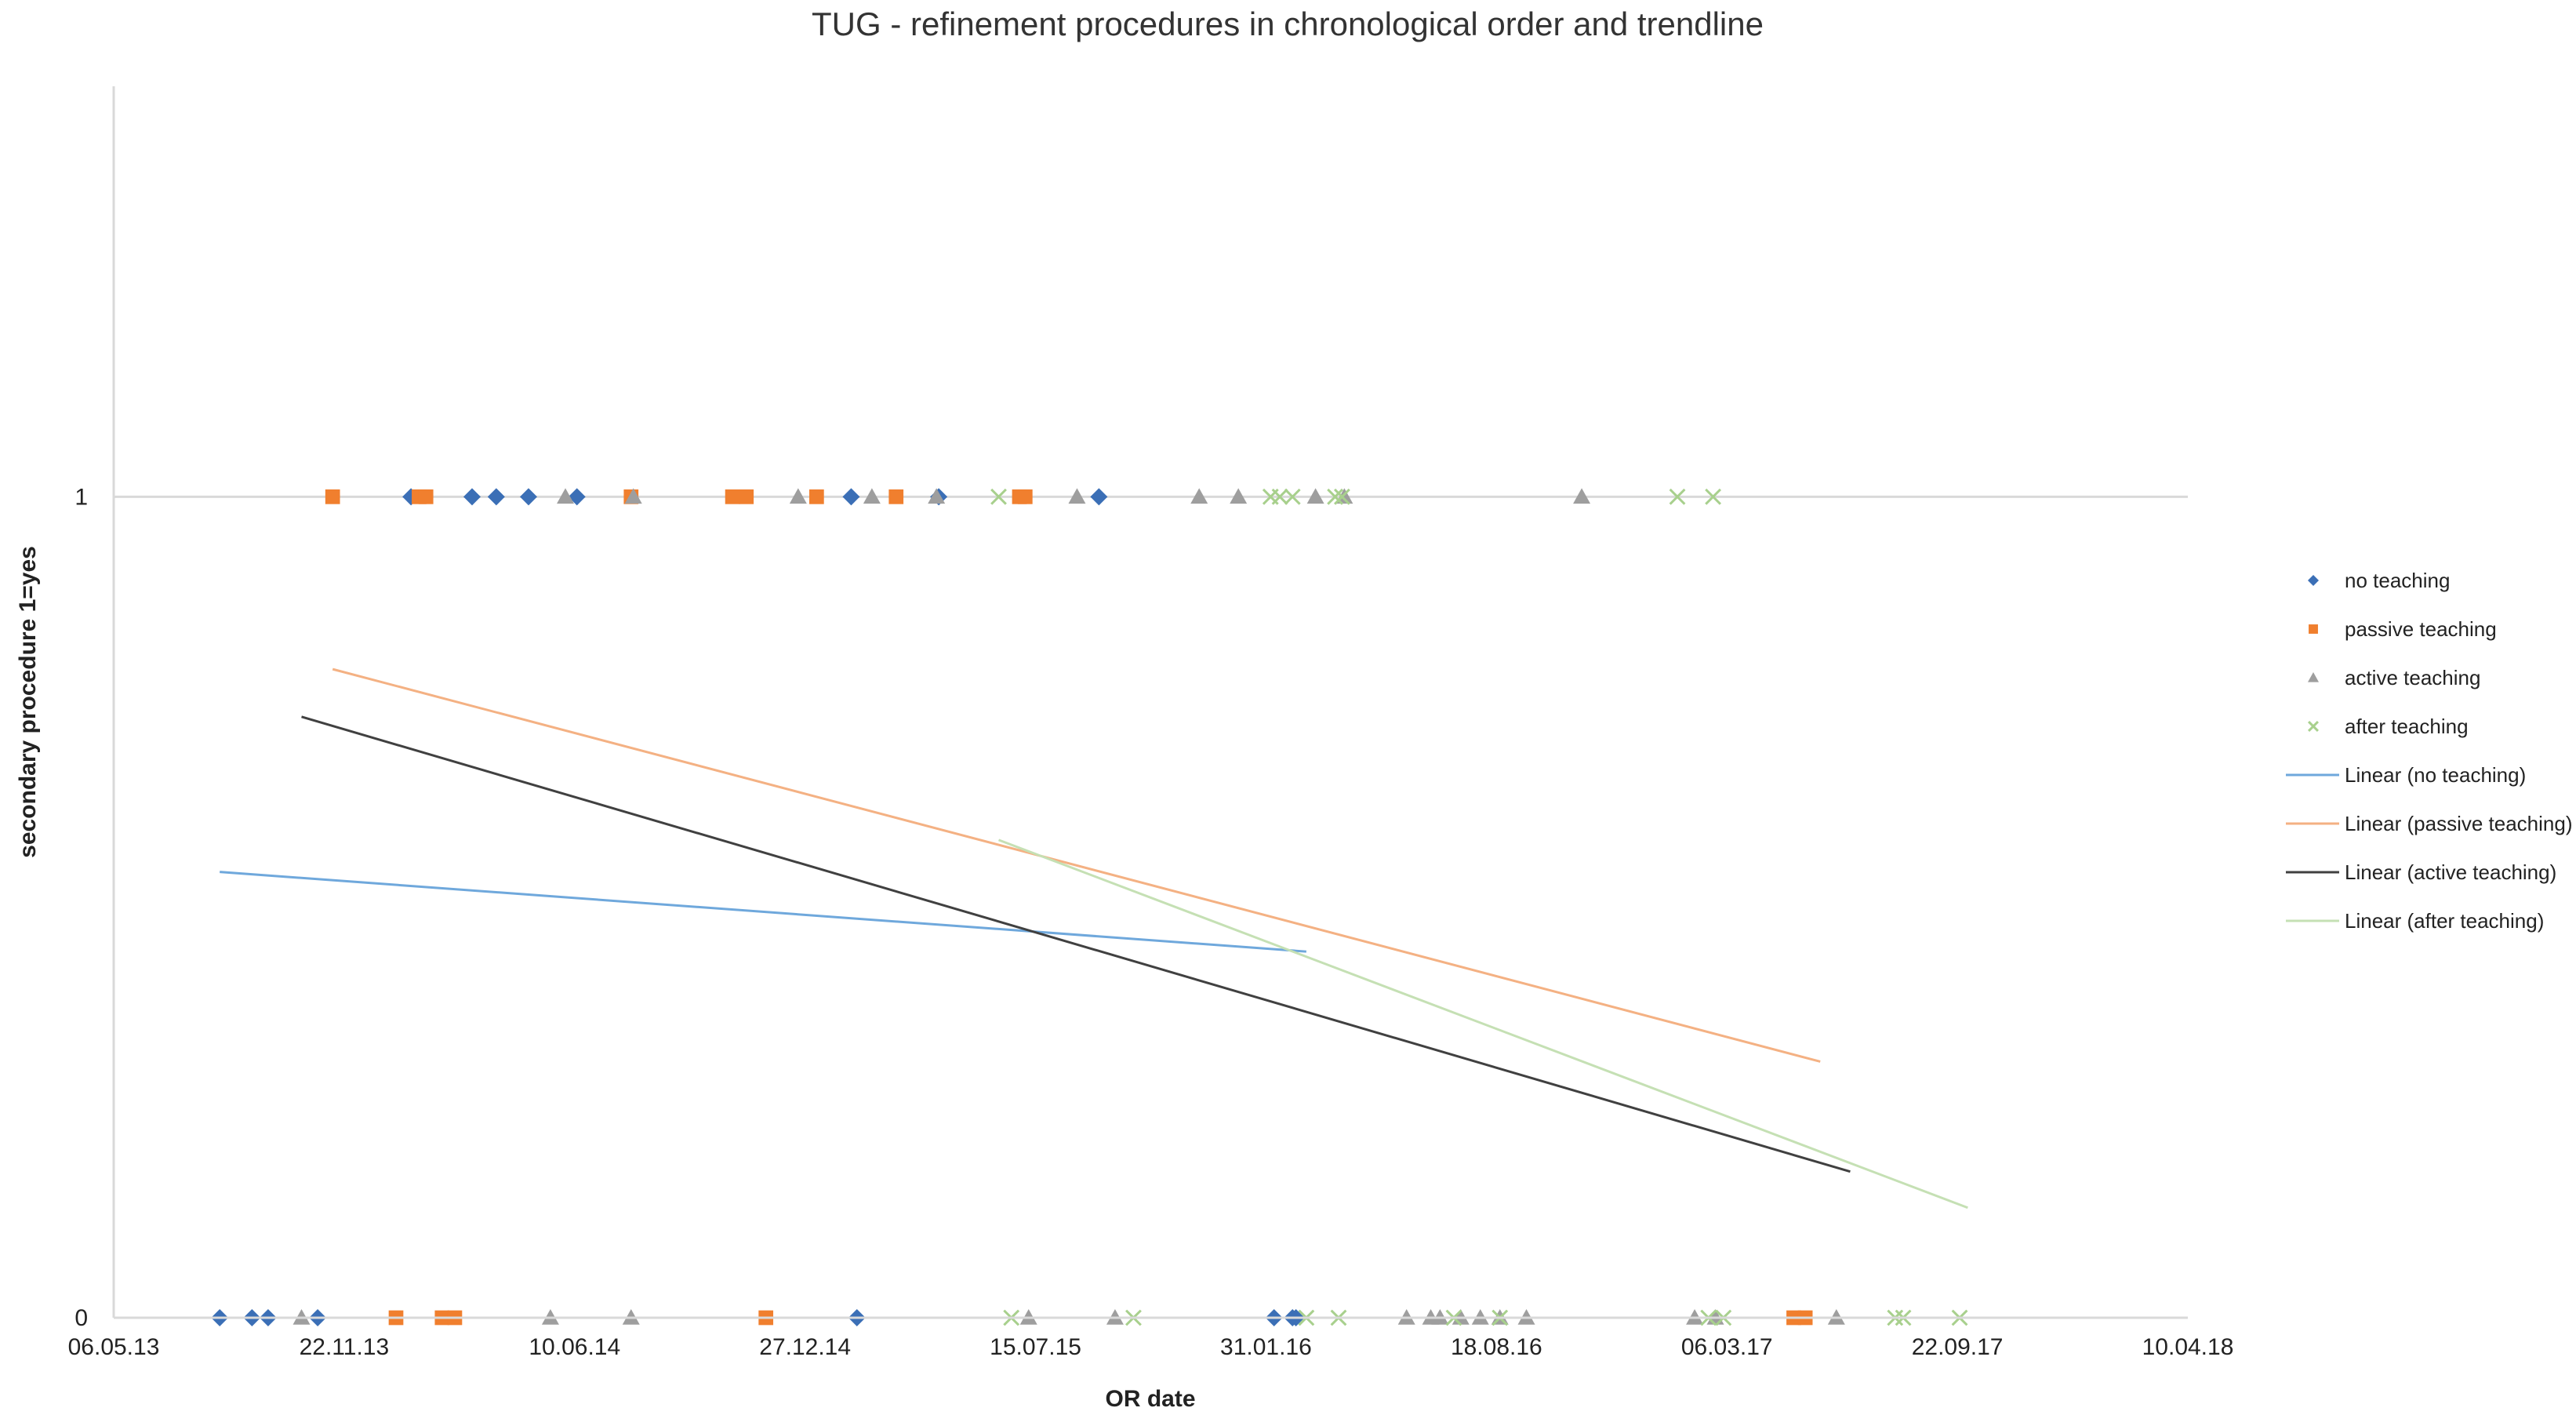 This screenshot has width=2576, height=1415. I want to click on legend-label: Linear (after teaching), so click(2444, 921).